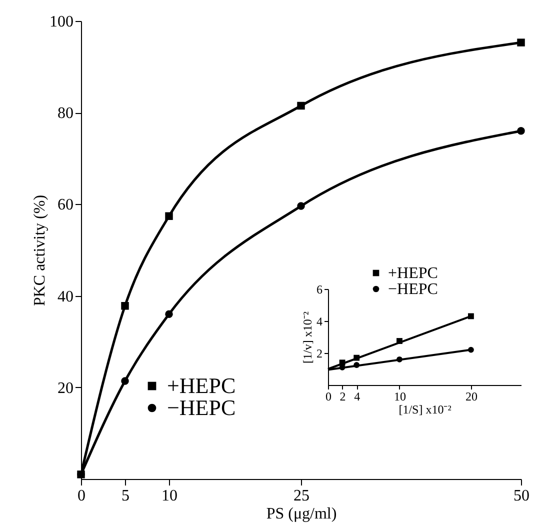  I want to click on y-axis-title: PKC activity (%), so click(40, 250).